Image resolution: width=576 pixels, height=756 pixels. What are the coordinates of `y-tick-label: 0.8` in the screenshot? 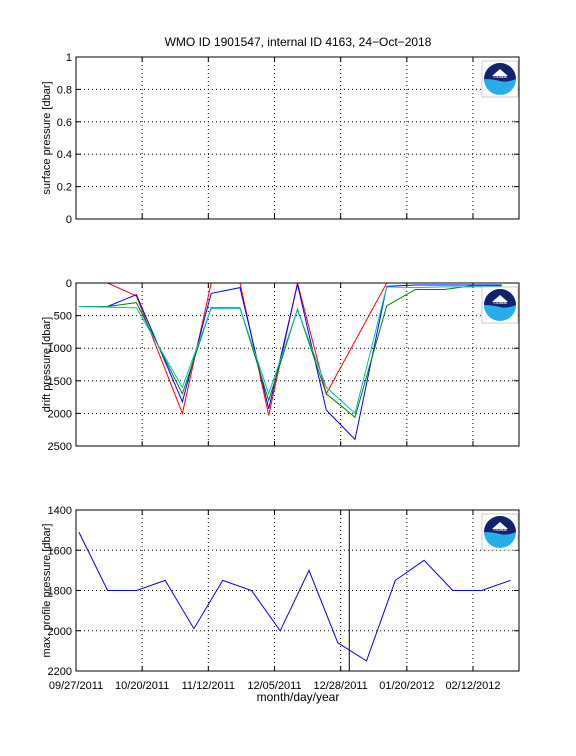 It's located at (64, 90).